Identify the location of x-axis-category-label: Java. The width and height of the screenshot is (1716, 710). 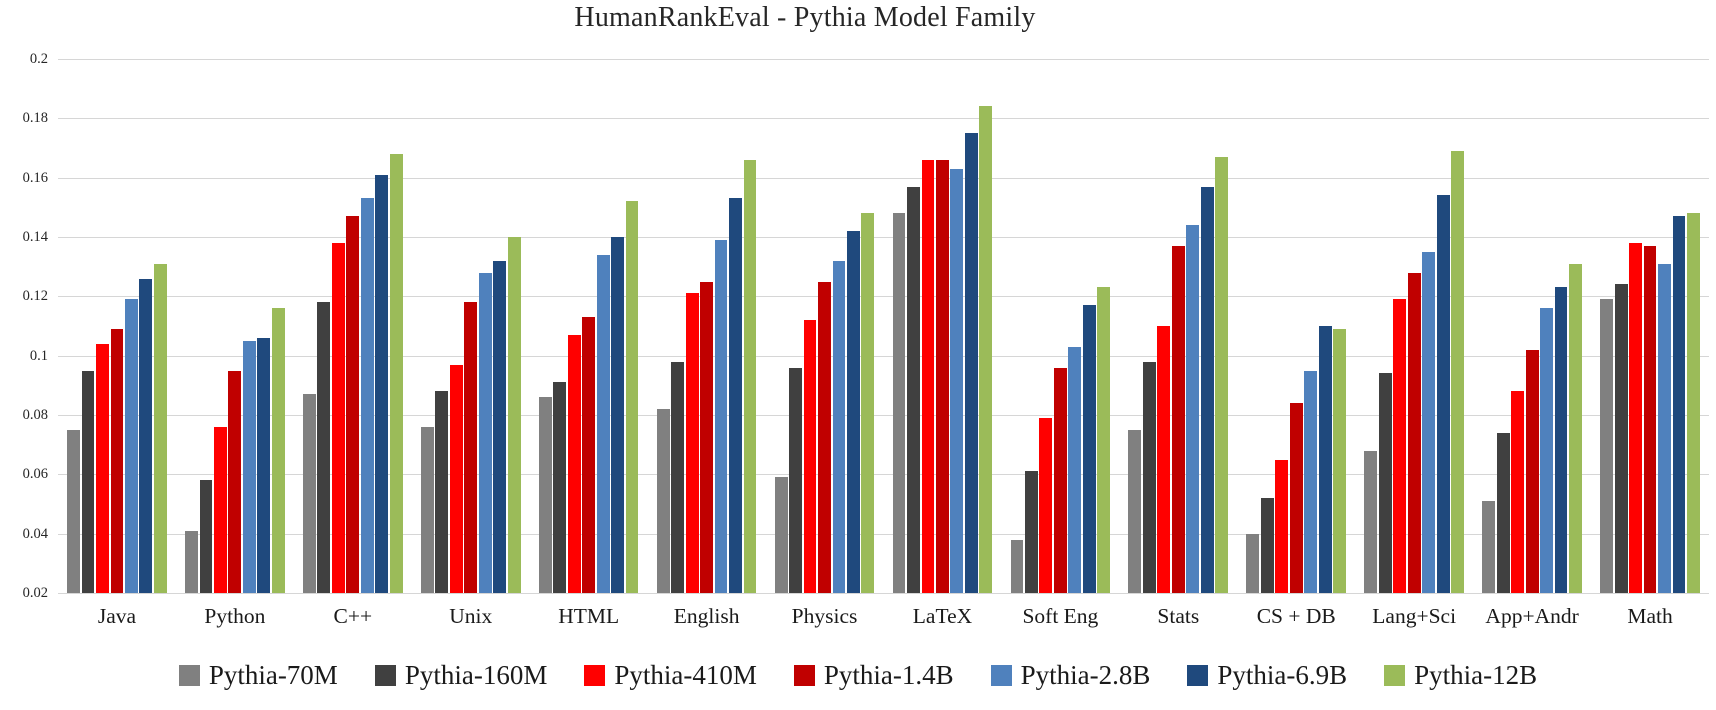
(117, 616).